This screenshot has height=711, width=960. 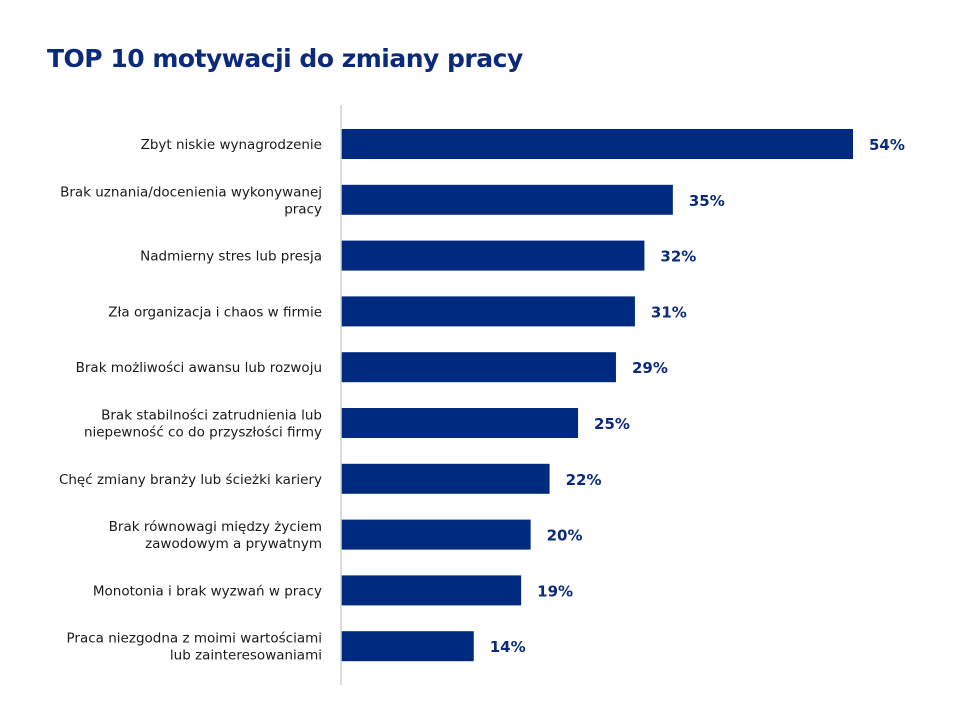 I want to click on category-label-line: Zła organizacja i chaos w firmie, so click(x=215, y=312).